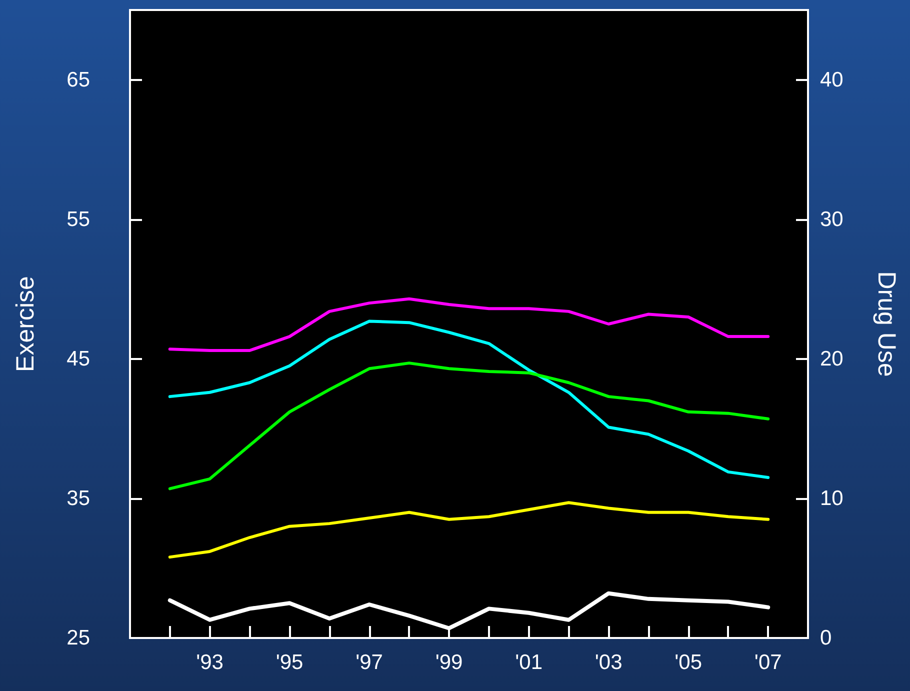  I want to click on x-tick-label: '99, so click(449, 662).